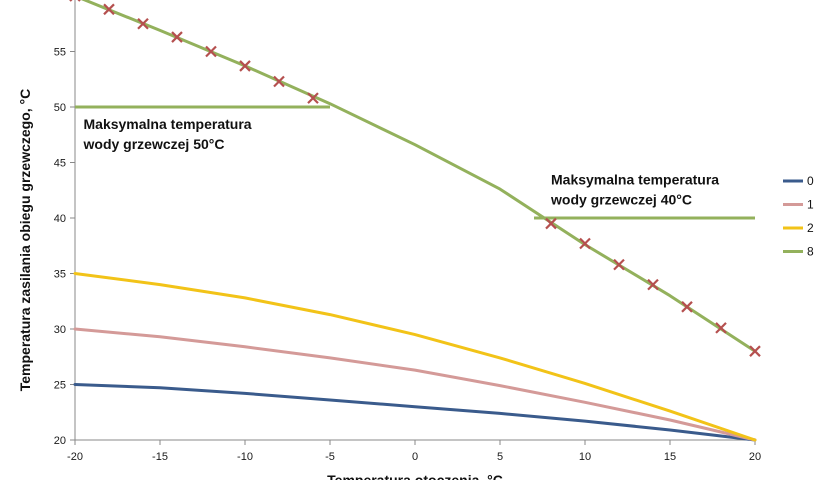 This screenshot has width=840, height=480. I want to click on y-tick-label: 30, so click(60, 330).